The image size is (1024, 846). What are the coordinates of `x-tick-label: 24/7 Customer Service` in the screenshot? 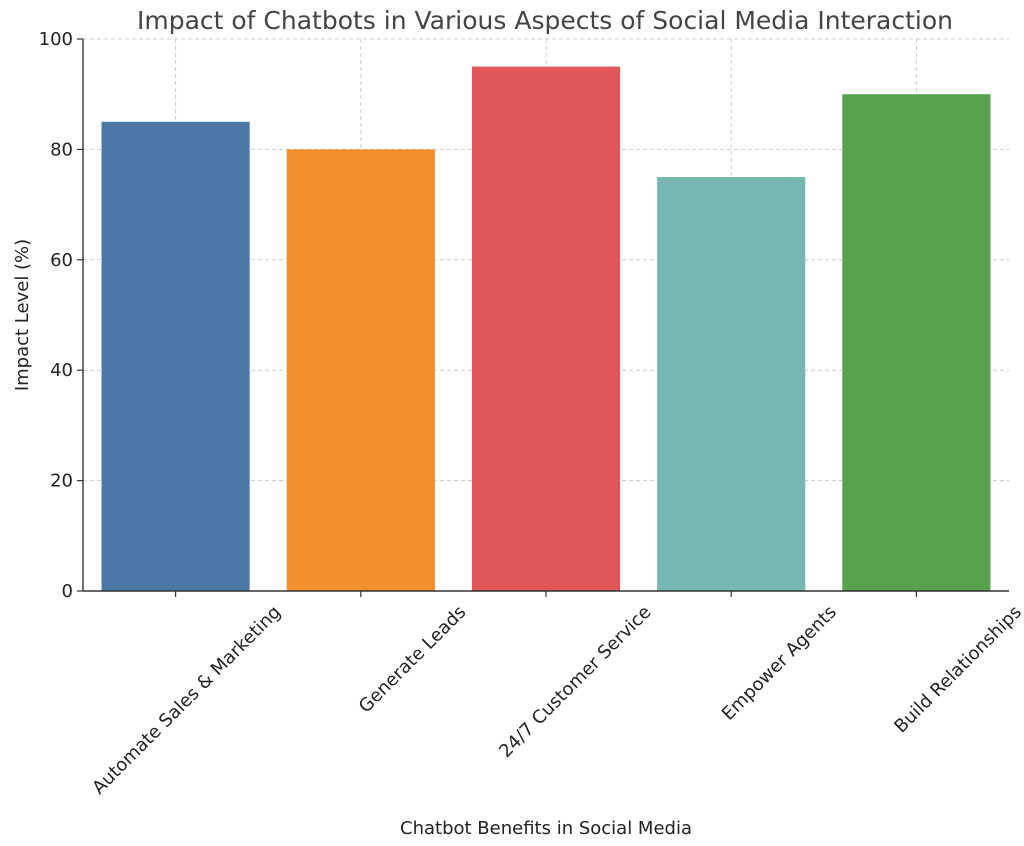 It's located at (575, 682).